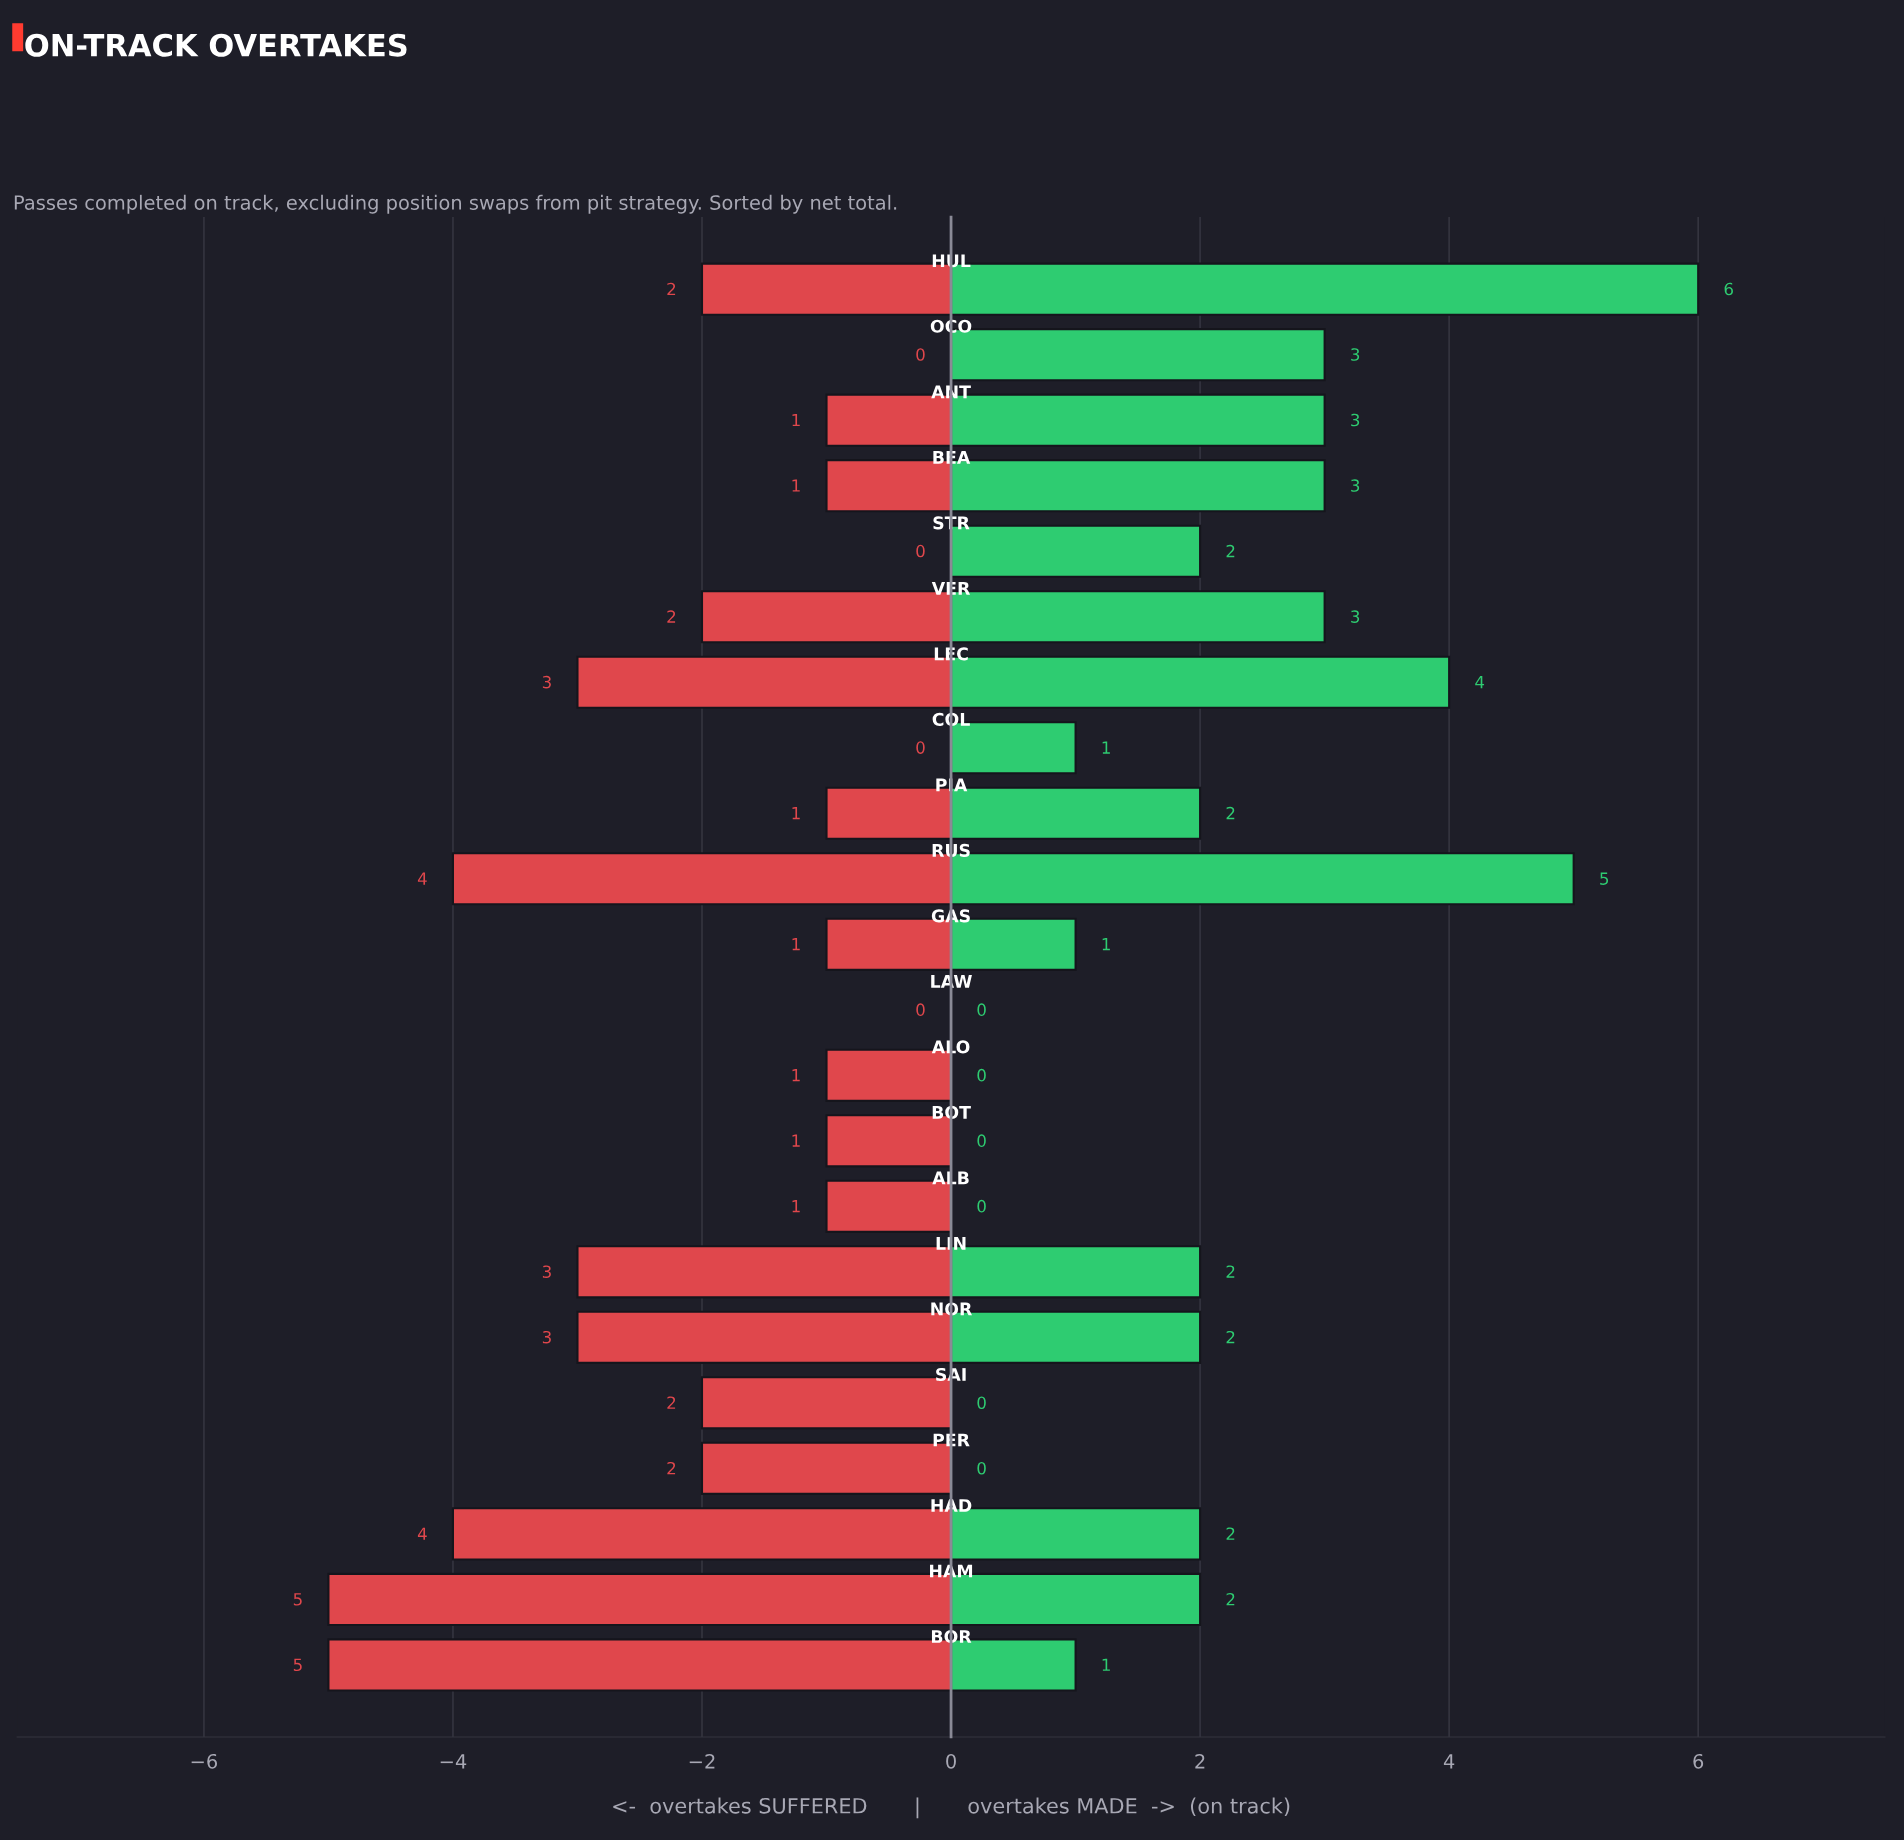 The image size is (1904, 1840). Describe the element at coordinates (951, 719) in the screenshot. I see `y-tick-label: COL` at that location.